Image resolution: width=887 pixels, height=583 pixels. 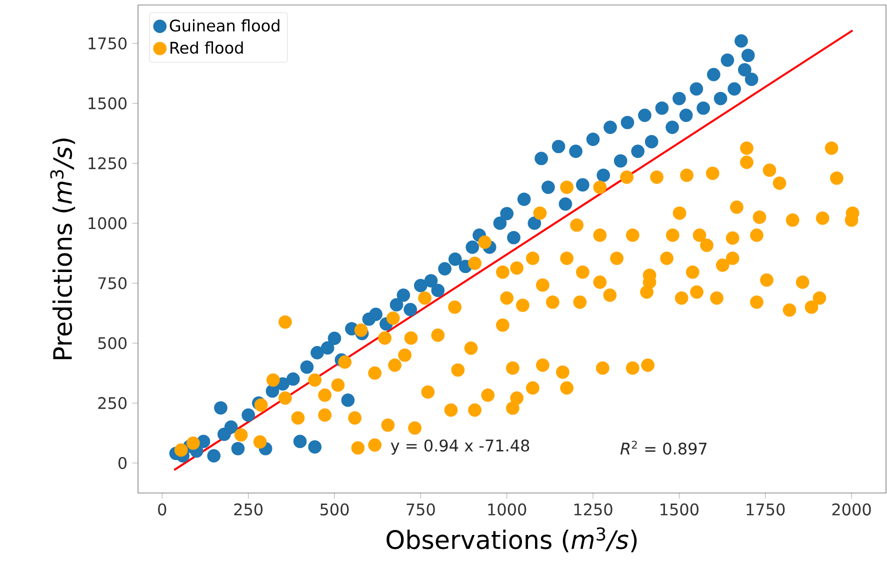 I want to click on y-tick-label: 250, so click(x=112, y=403).